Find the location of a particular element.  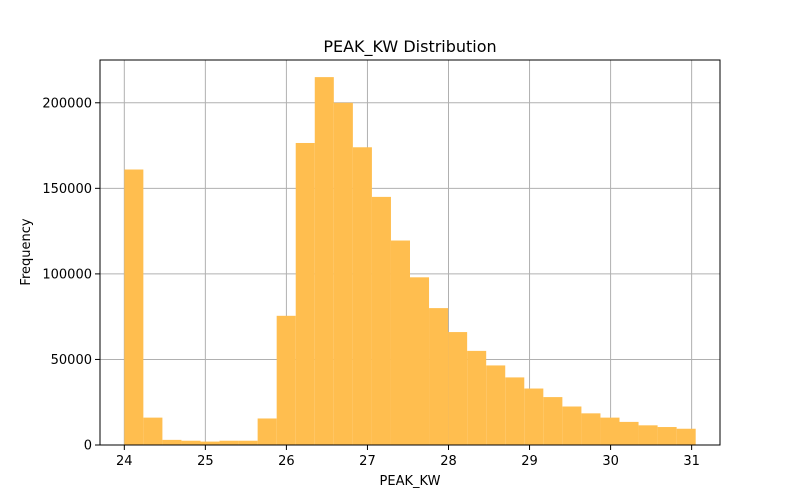

x-tick-label: 27 is located at coordinates (367, 461).